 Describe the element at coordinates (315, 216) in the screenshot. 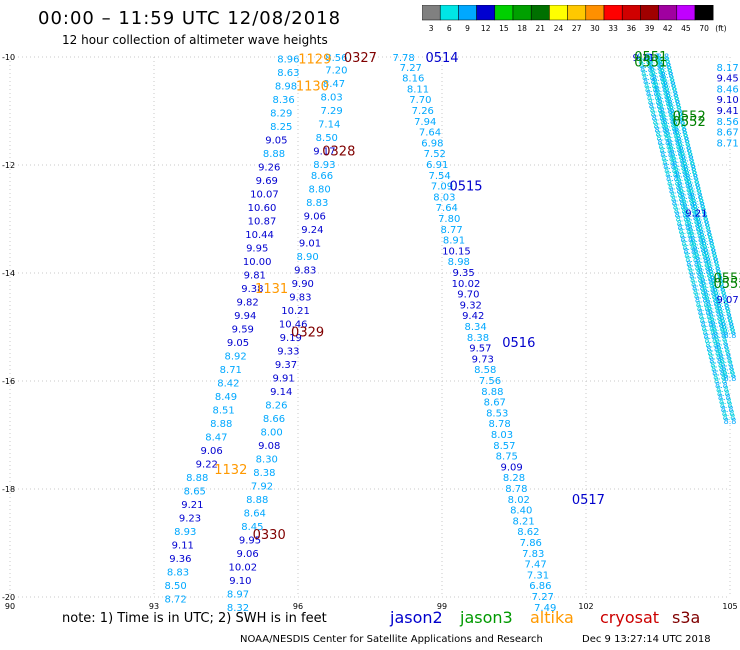

I see `wave-height-value: 9.06` at that location.